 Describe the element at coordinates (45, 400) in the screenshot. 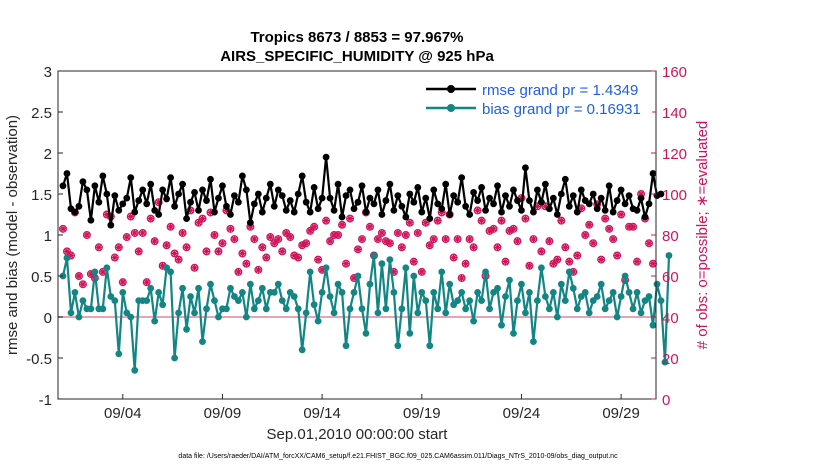

I see `left-tick-label: -1` at that location.